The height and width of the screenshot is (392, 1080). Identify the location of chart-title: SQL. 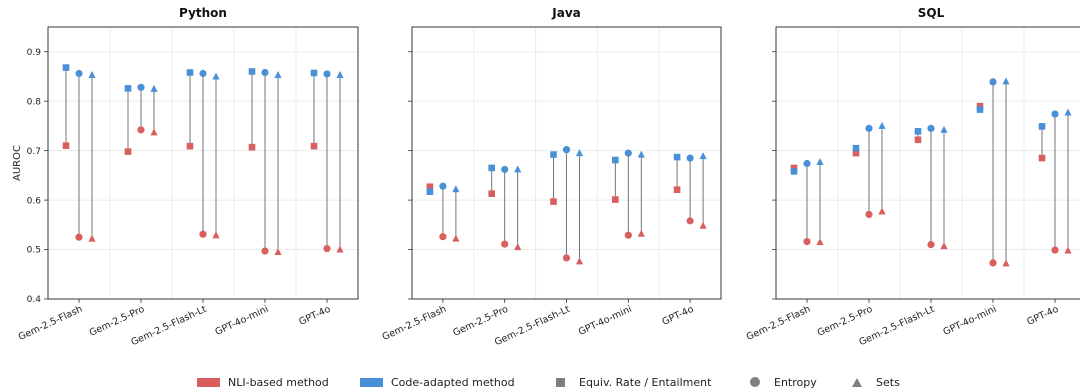
(931, 13).